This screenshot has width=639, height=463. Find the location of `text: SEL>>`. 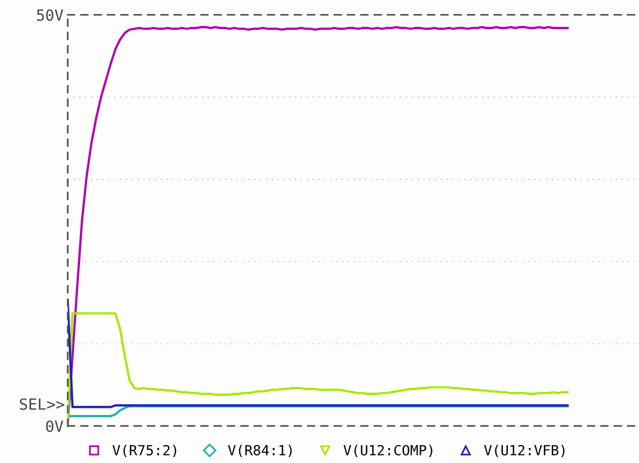

text: SEL>> is located at coordinates (42, 404).